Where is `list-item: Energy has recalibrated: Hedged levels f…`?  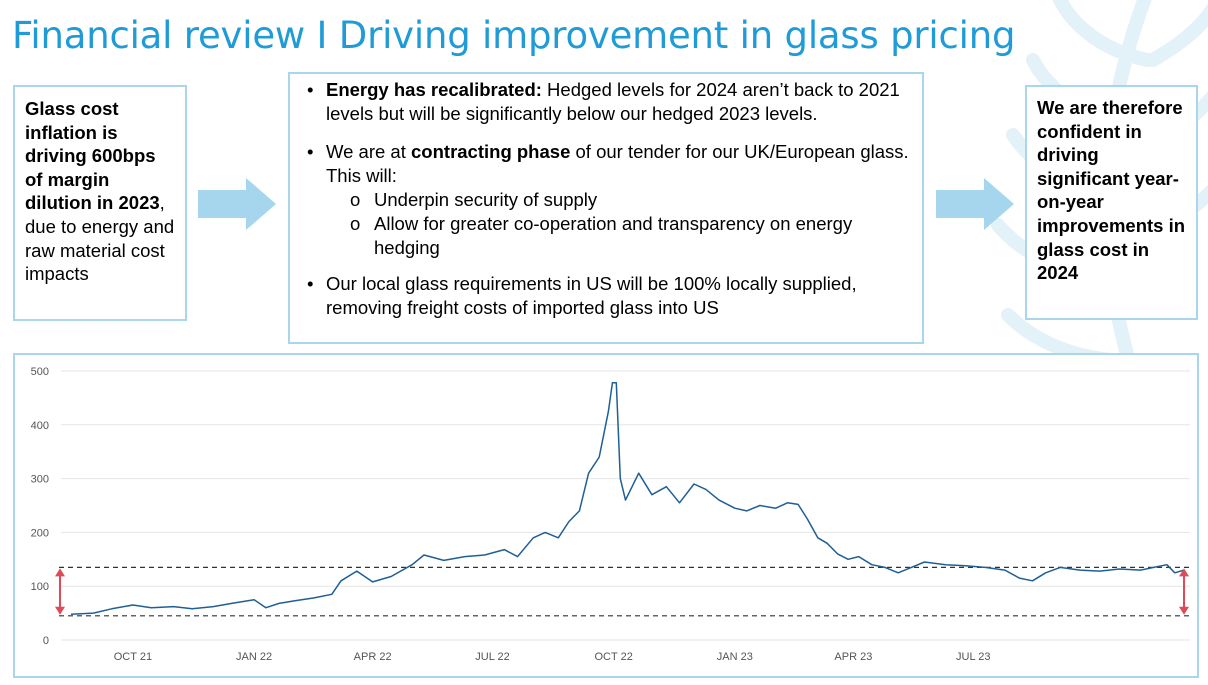 list-item: Energy has recalibrated: Hedged levels f… is located at coordinates (606, 102).